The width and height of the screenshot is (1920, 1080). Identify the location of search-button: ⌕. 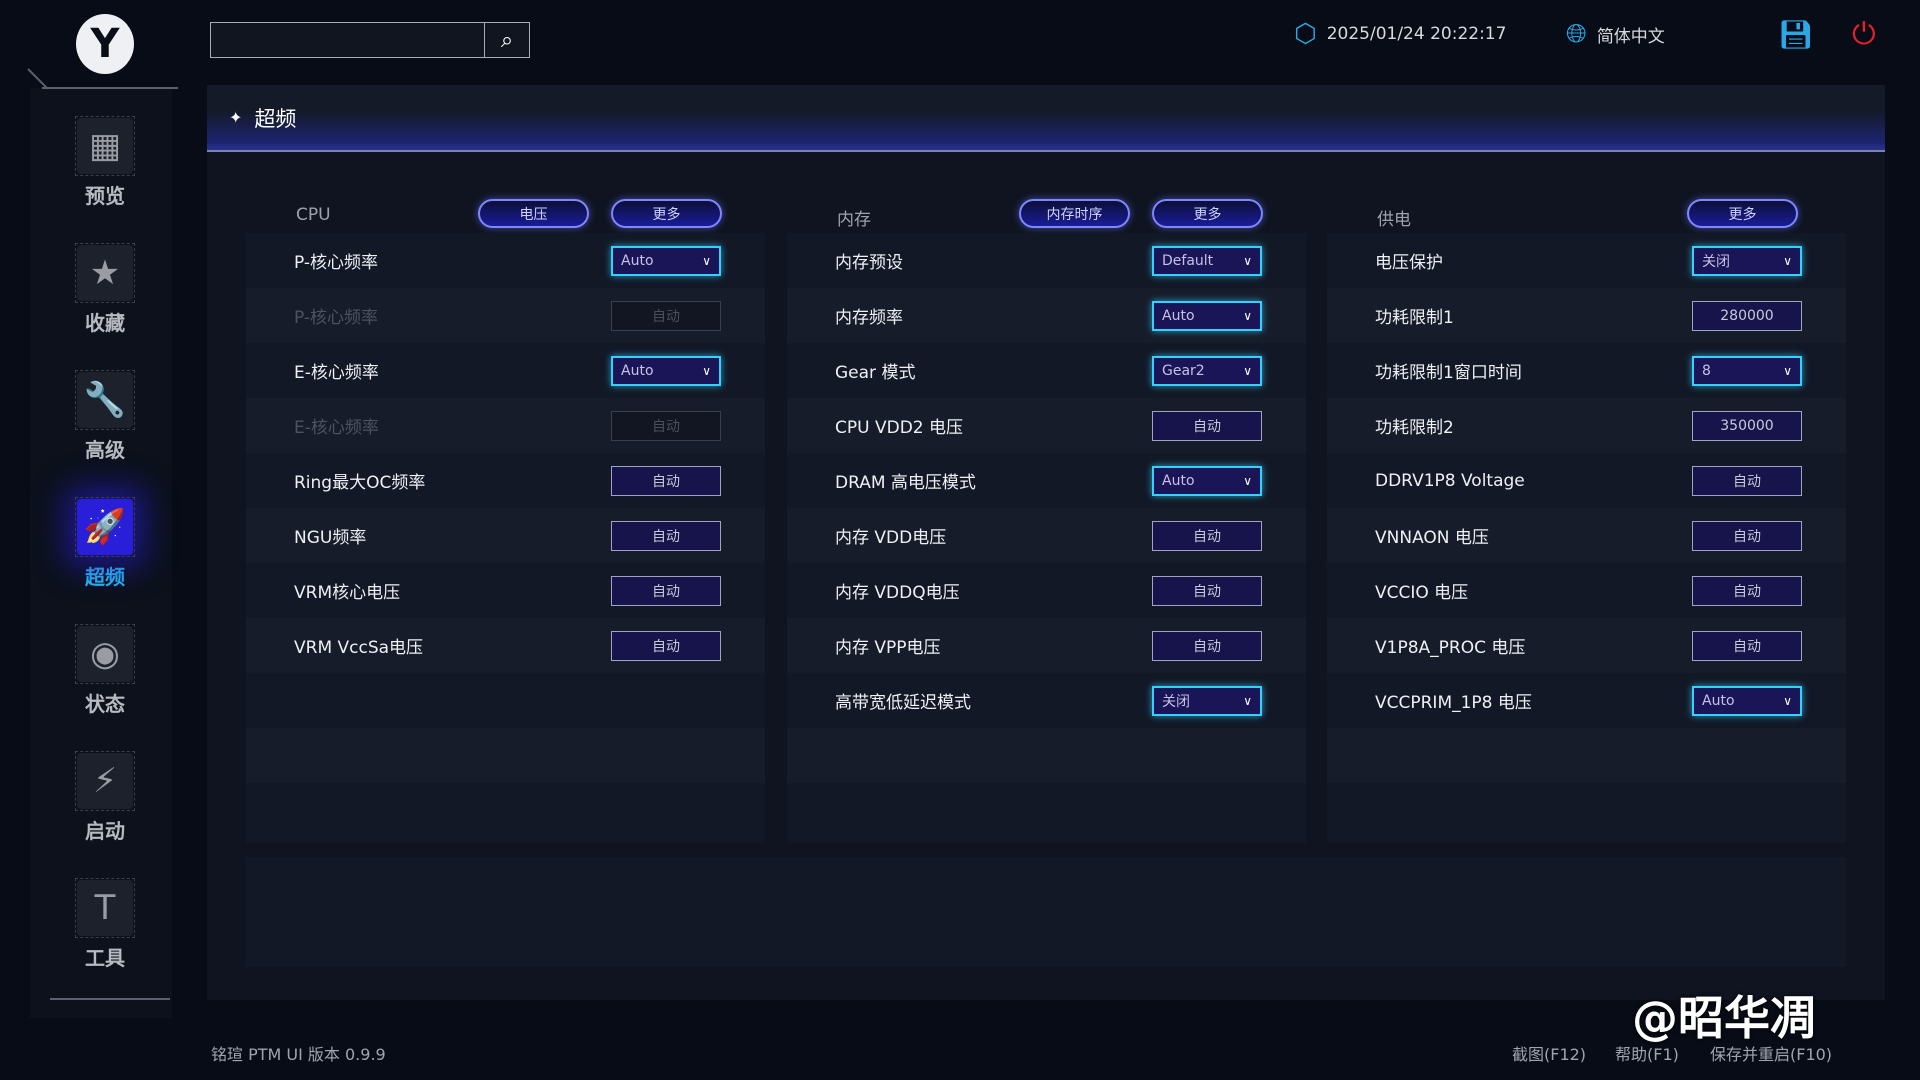
(506, 40).